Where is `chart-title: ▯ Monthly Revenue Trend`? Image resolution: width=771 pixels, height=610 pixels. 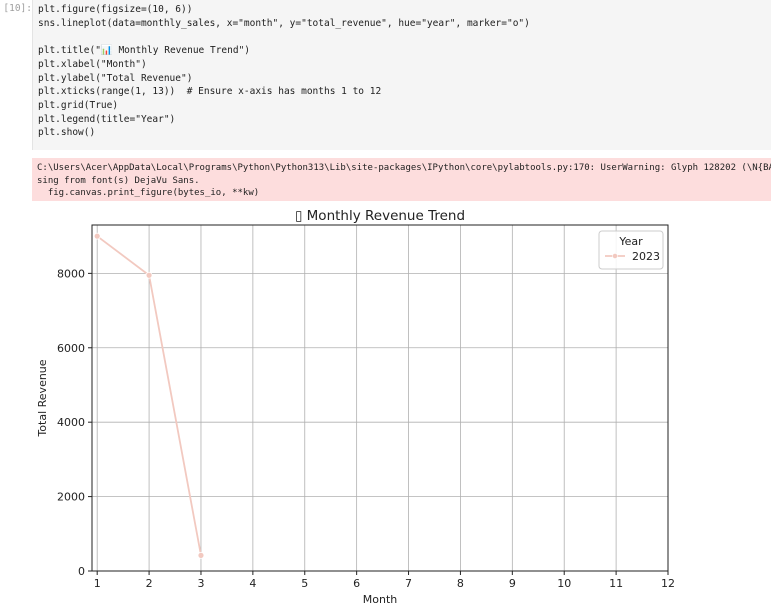
chart-title: ▯ Monthly Revenue Trend is located at coordinates (380, 216).